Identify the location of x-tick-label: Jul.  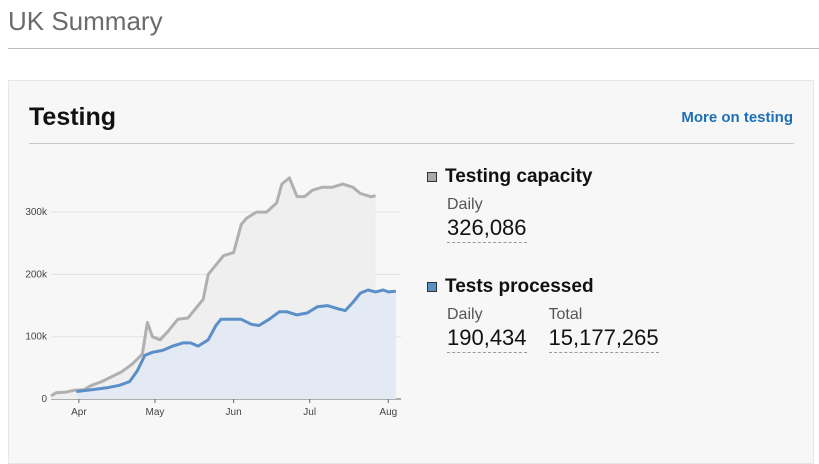
(309, 412).